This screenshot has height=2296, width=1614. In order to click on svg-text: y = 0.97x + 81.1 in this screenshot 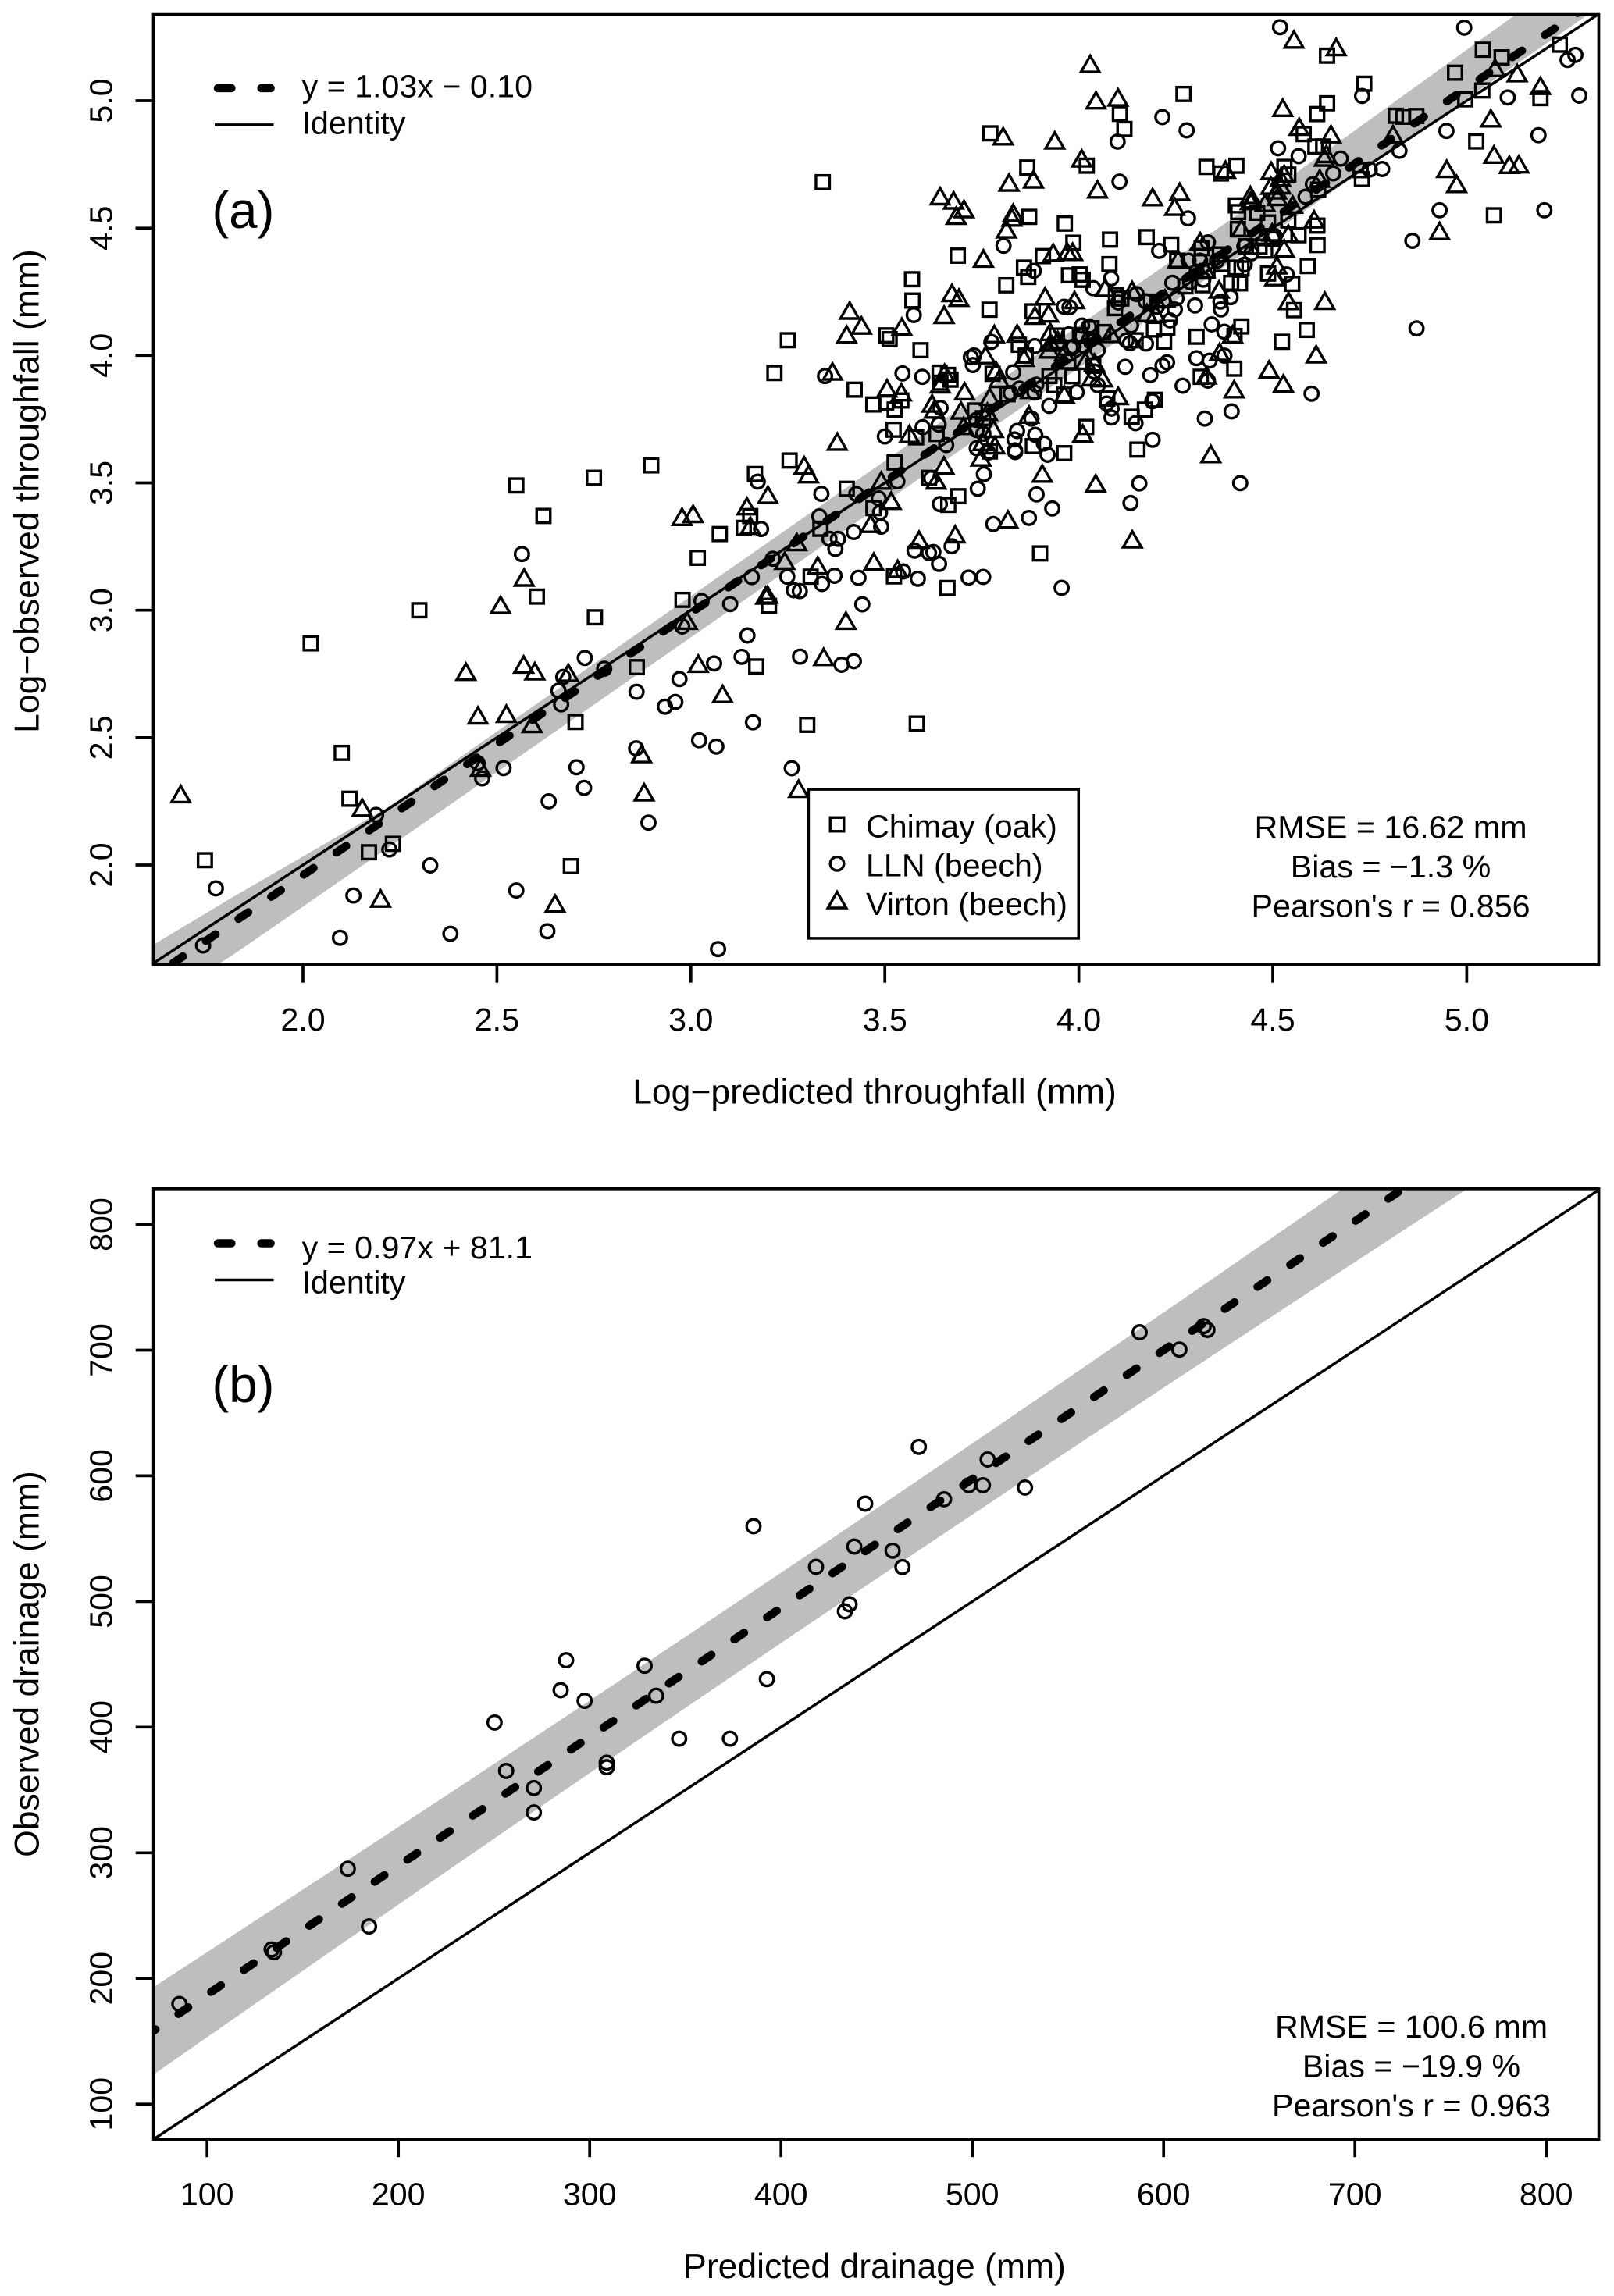, I will do `click(418, 1247)`.